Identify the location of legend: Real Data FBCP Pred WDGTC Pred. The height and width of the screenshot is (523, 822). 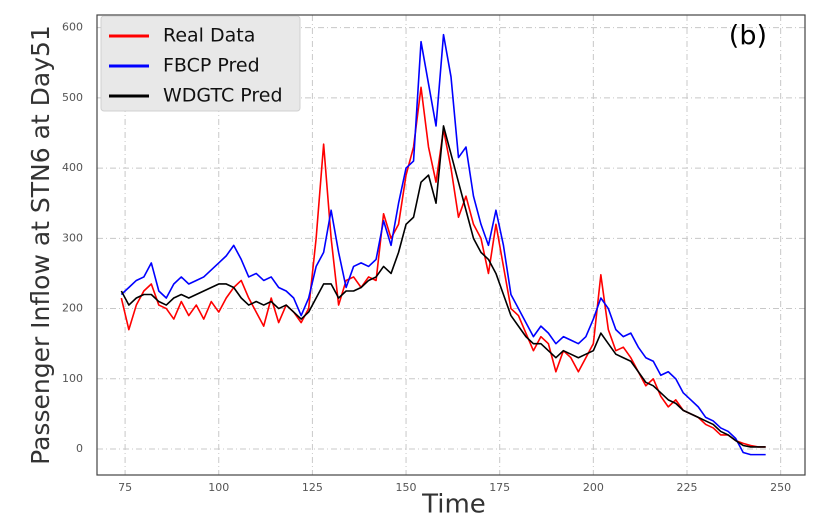
(200, 63).